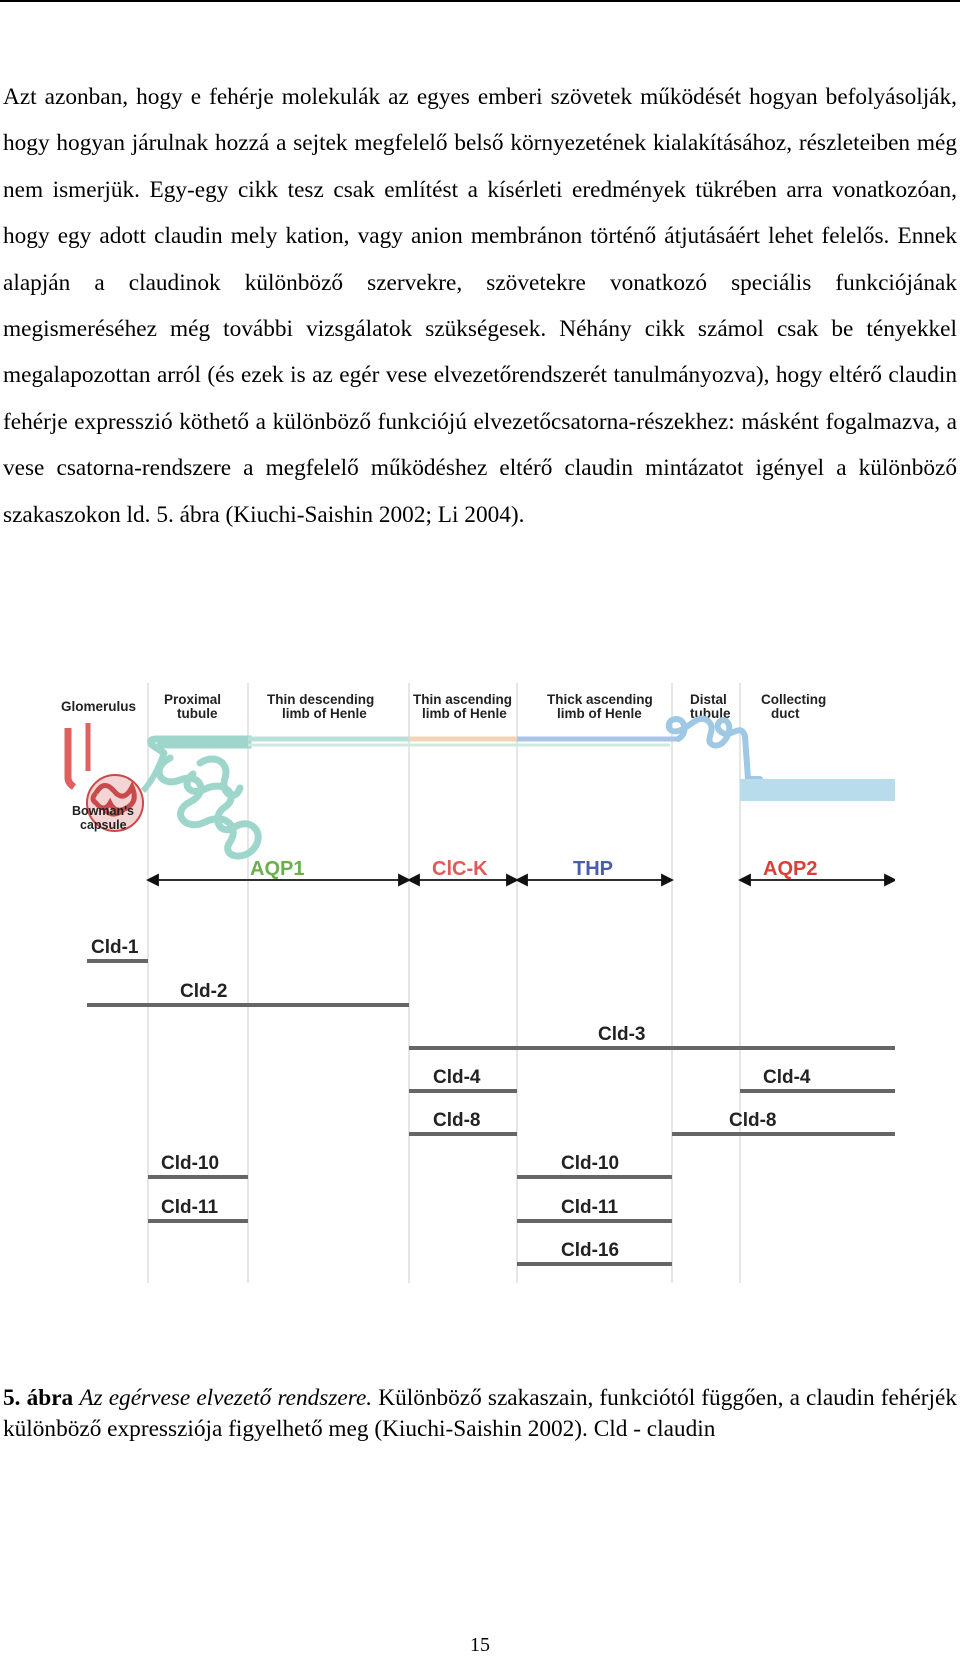 The image size is (960, 1657). I want to click on figure-graphic-group: AQP1 ClC-K THP AQP2, so click(533, 869).